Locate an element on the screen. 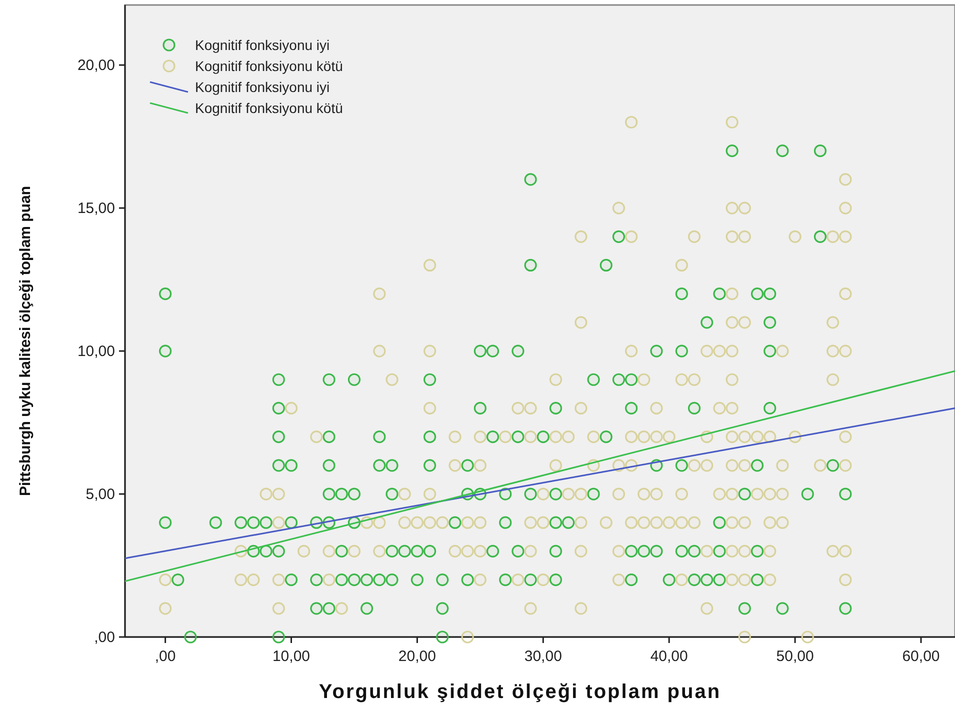 This screenshot has width=955, height=713. y-axis-title: Pittsburgh uyku kalitesi ölçeği toplam puan is located at coordinates (25, 341).